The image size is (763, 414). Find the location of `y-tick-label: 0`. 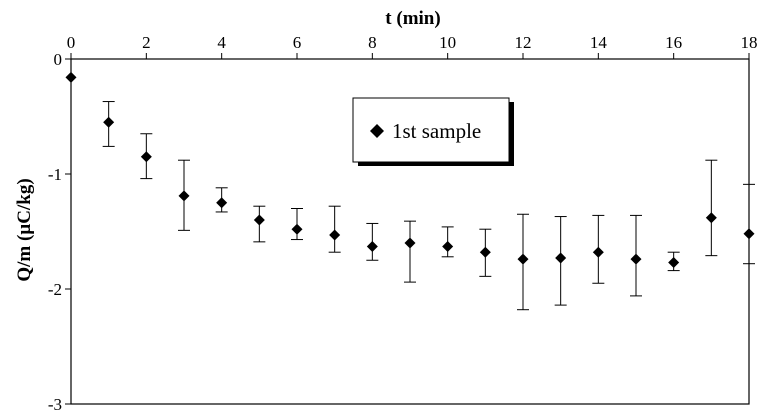

y-tick-label: 0 is located at coordinates (58, 59).